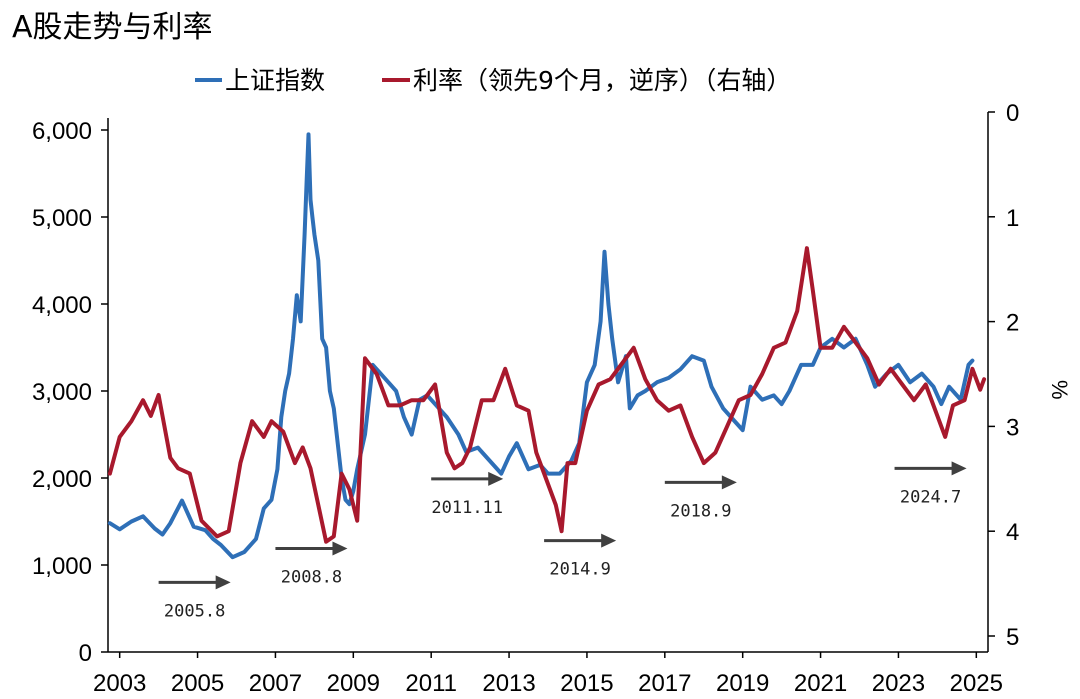 This screenshot has width=1080, height=699. What do you see at coordinates (62, 305) in the screenshot?
I see `left-tick-label: 4,000` at bounding box center [62, 305].